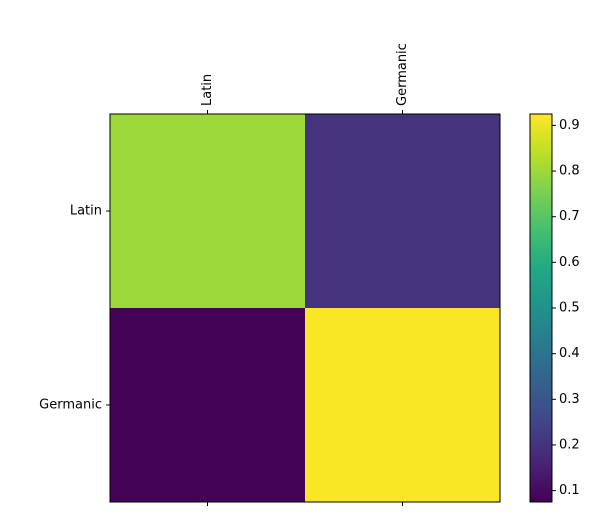  I want to click on heatmap-cell-germanic-germanic, so click(402, 405).